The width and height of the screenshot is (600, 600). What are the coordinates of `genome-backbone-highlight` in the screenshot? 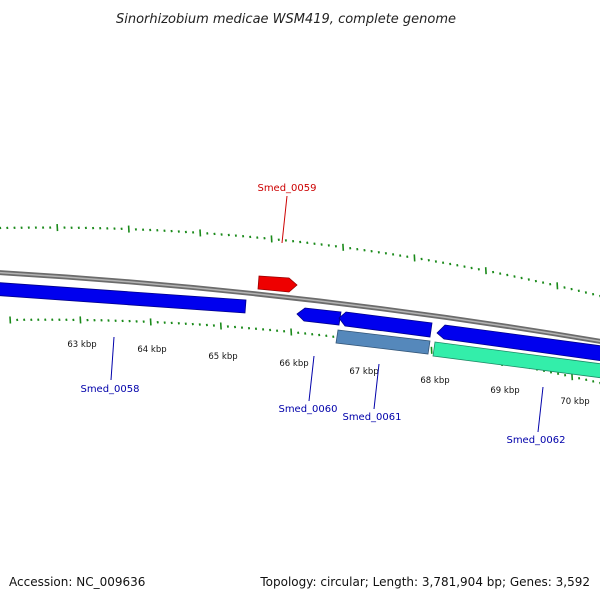 It's located at (300, 307).